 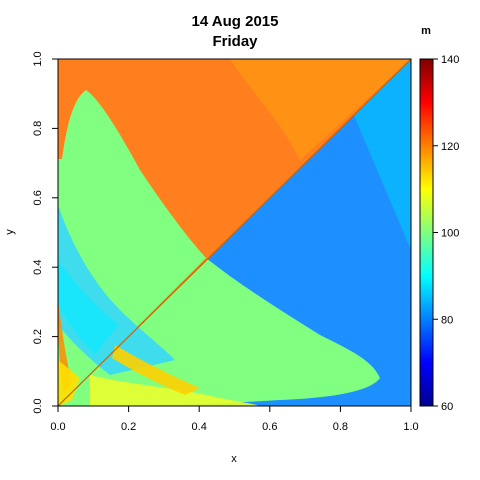 What do you see at coordinates (38, 58) in the screenshot?
I see `y-tick-label: 1.0` at bounding box center [38, 58].